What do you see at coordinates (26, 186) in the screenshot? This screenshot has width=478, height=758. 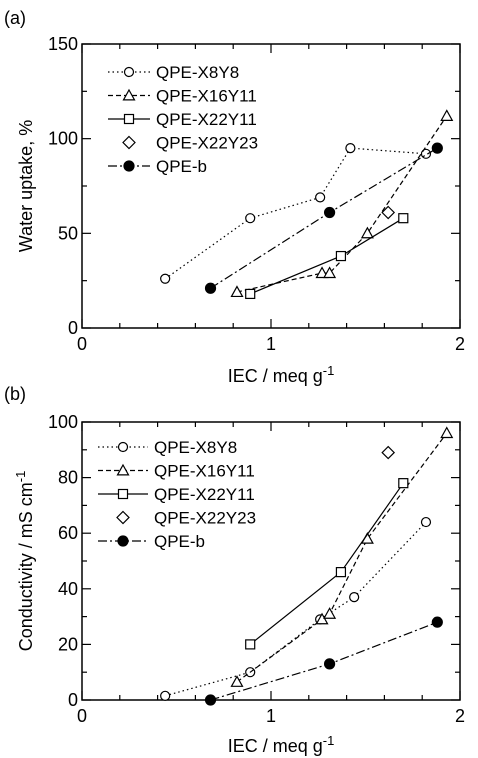 I see `y-axis-title: Water uptake, %` at bounding box center [26, 186].